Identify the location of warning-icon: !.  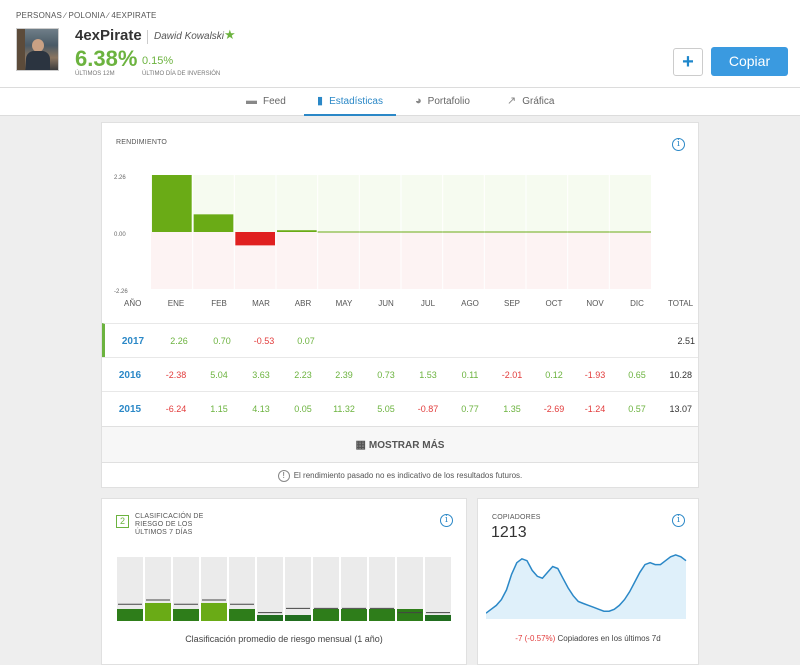
(283, 476).